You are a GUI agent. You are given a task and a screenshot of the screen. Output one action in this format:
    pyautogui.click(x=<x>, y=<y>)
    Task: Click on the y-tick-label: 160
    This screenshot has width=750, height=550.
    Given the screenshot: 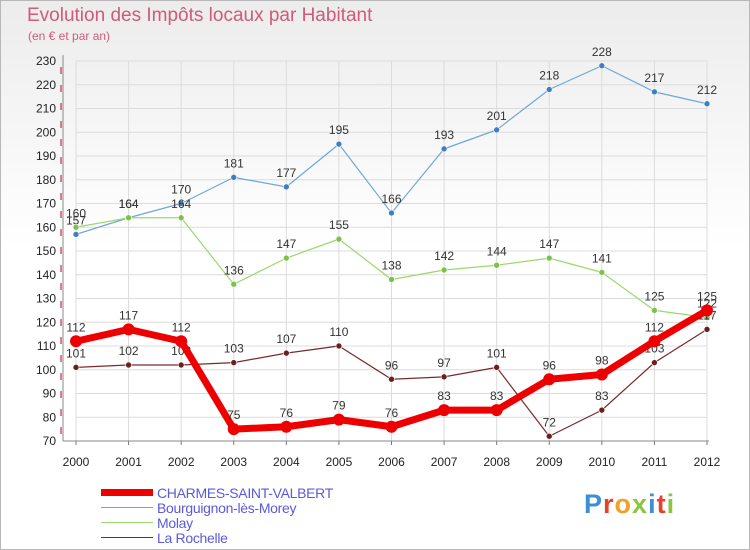 What is the action you would take?
    pyautogui.click(x=46, y=227)
    